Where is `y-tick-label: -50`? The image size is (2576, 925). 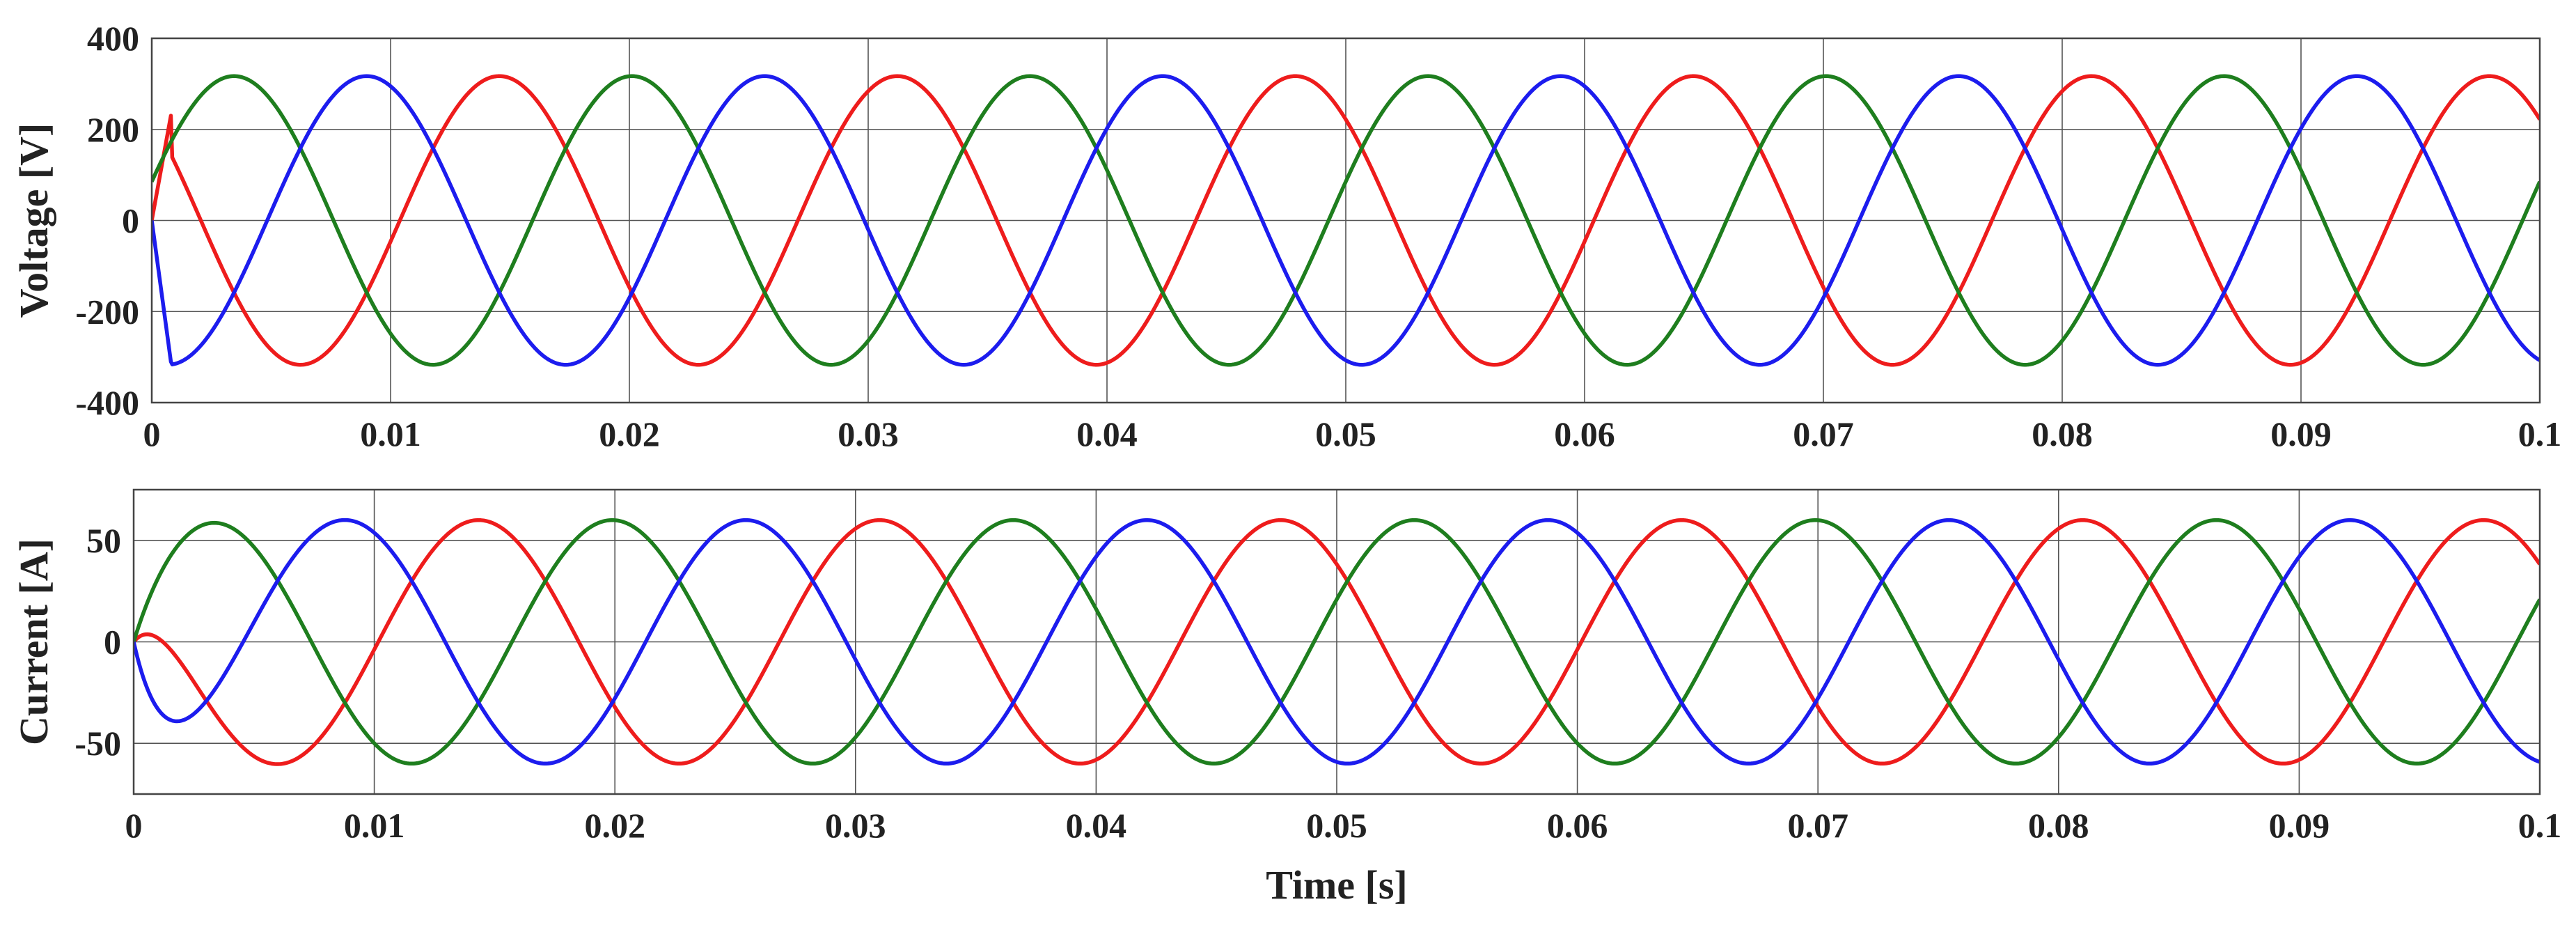
y-tick-label: -50 is located at coordinates (97, 744).